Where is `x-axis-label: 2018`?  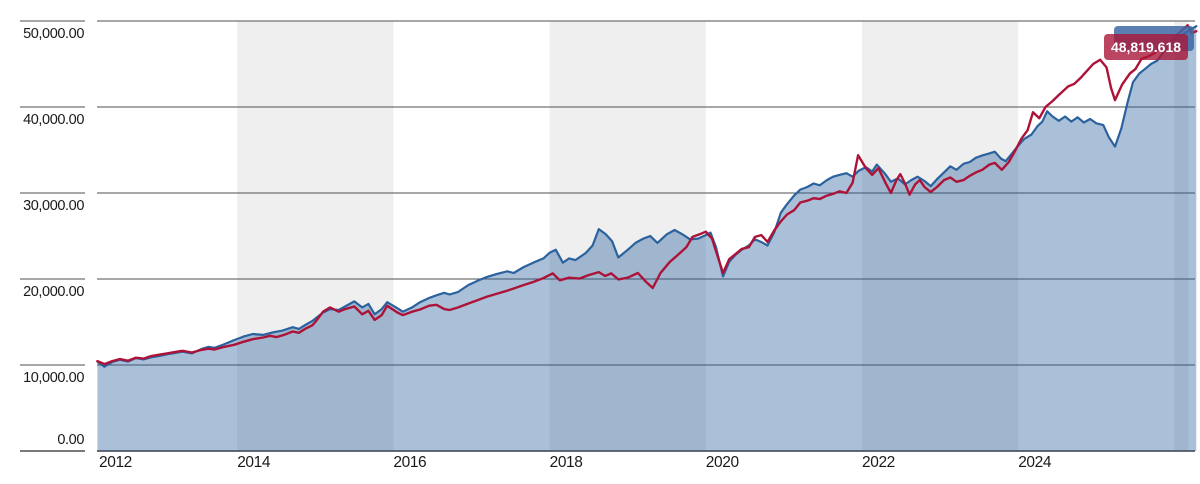 x-axis-label: 2018 is located at coordinates (566, 462).